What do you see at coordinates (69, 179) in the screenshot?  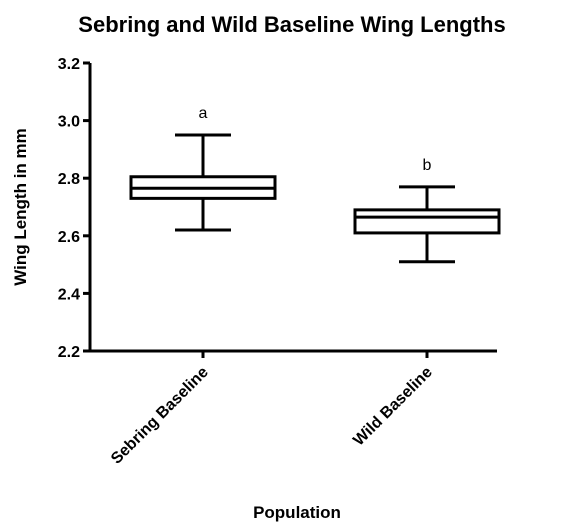 I see `y-tick-label: 2.8` at bounding box center [69, 179].